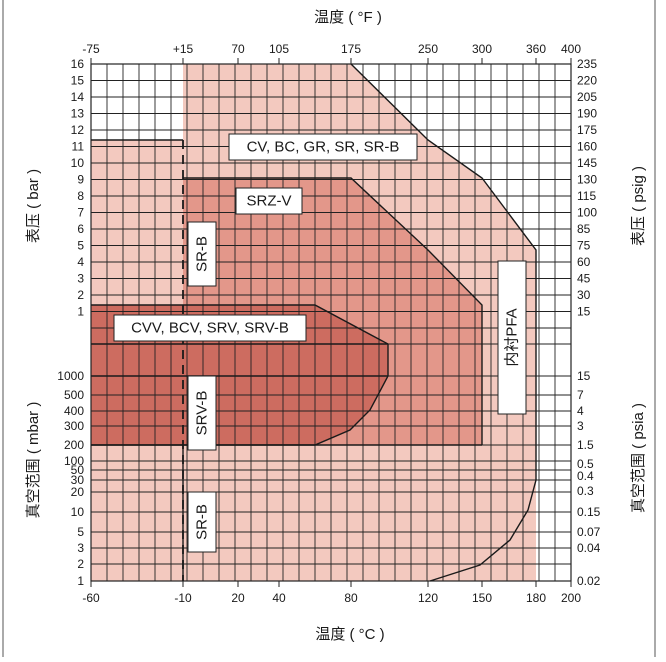 This screenshot has height=662, width=666. I want to click on y-right-pressure-tick-label: 175, so click(587, 130).